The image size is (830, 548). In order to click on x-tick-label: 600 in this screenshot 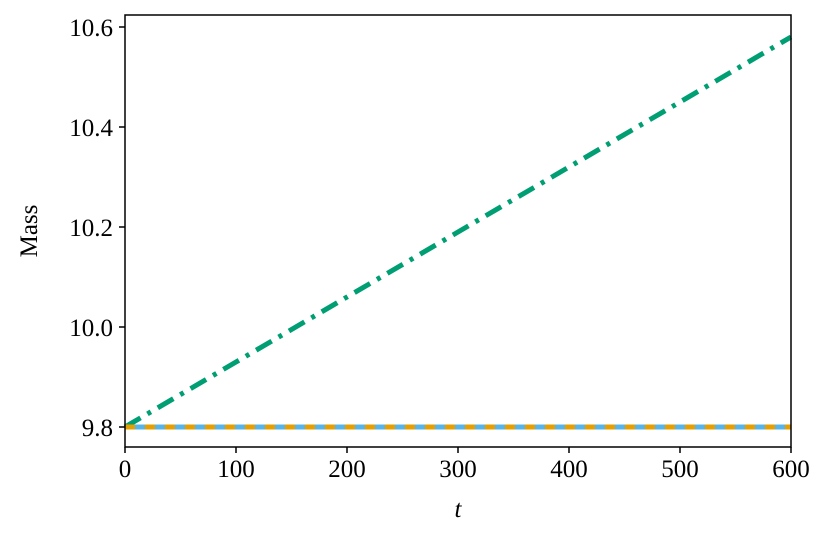, I will do `click(791, 469)`.